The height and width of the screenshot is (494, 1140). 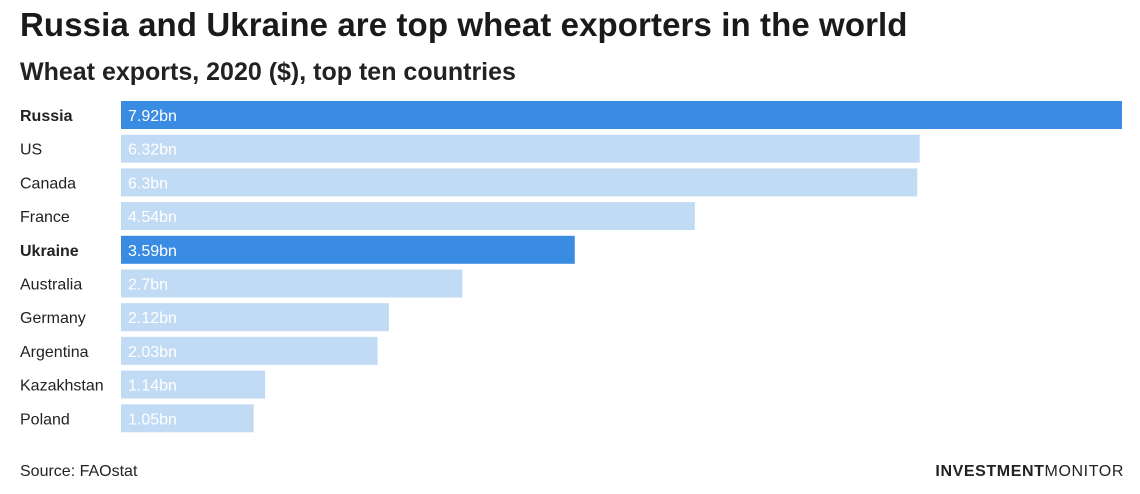 I want to click on category-label: US, so click(x=31, y=150).